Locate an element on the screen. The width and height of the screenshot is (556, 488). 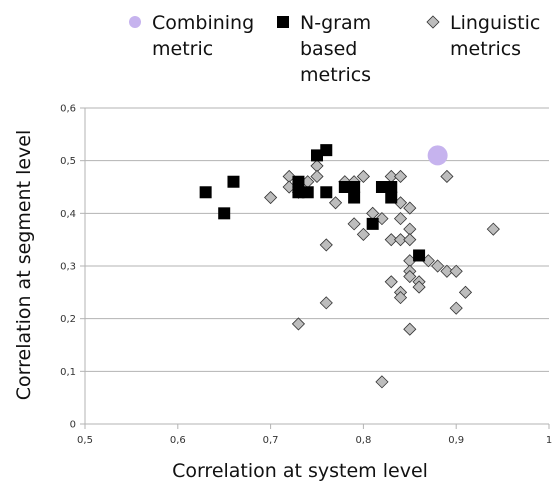
y-tick-label: 0,5 is located at coordinates (68, 161).